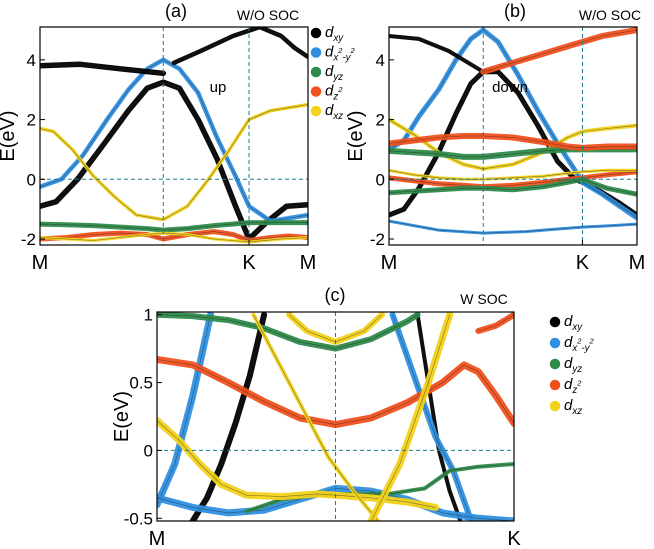  I want to click on band-dyz, so click(174, 226).